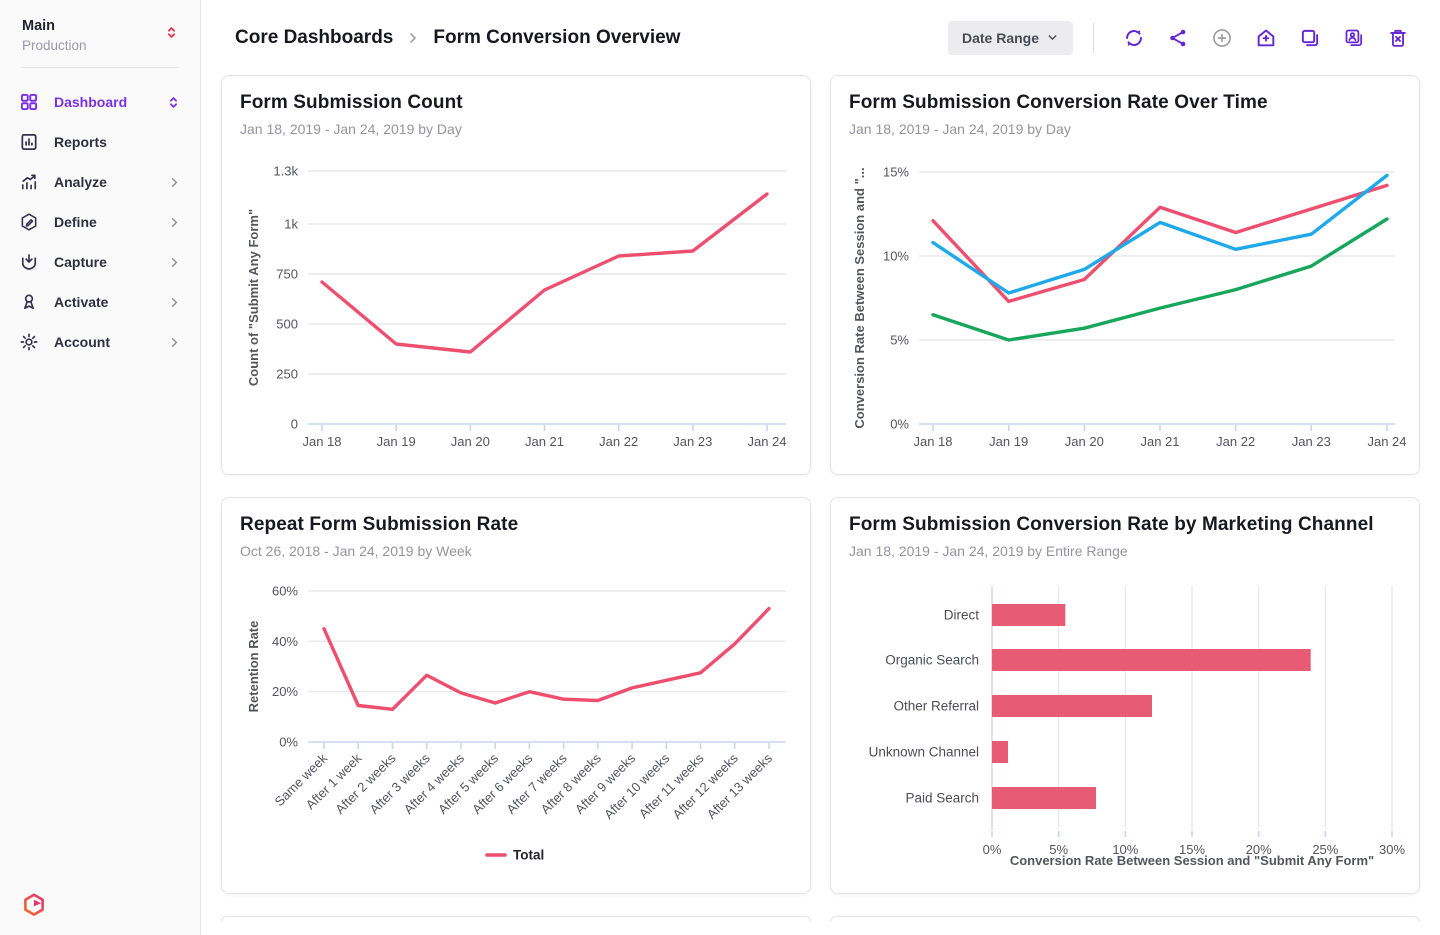  What do you see at coordinates (434, 783) in the screenshot?
I see `svg-text: After 4 weeks` at bounding box center [434, 783].